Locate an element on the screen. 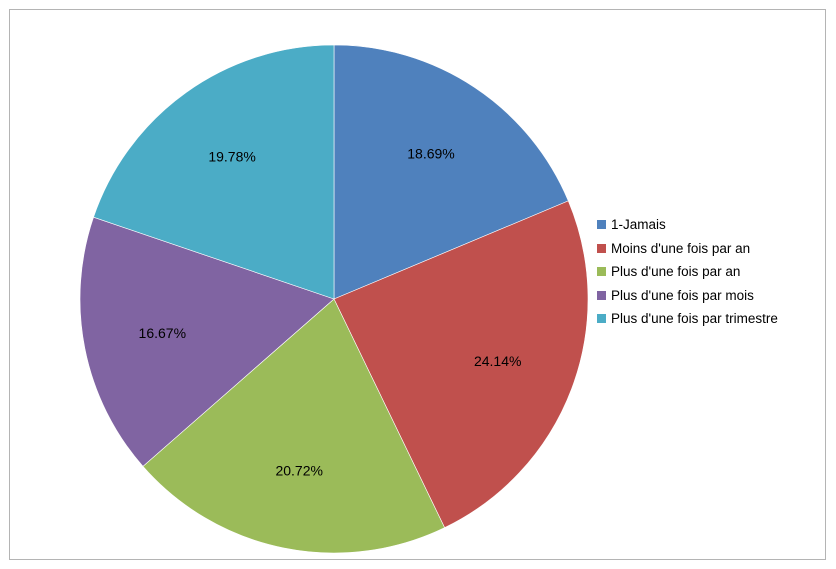  data-label-3: 20.72% is located at coordinates (298, 471).